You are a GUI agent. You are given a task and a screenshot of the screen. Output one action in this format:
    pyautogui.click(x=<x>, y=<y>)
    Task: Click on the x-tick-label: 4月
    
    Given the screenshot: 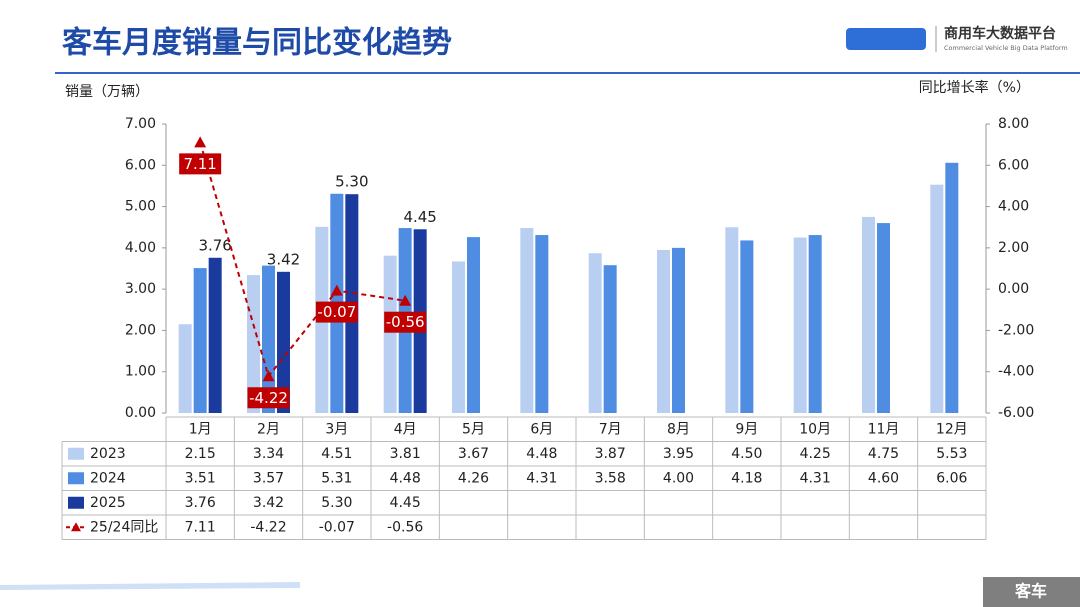 What is the action you would take?
    pyautogui.click(x=405, y=429)
    